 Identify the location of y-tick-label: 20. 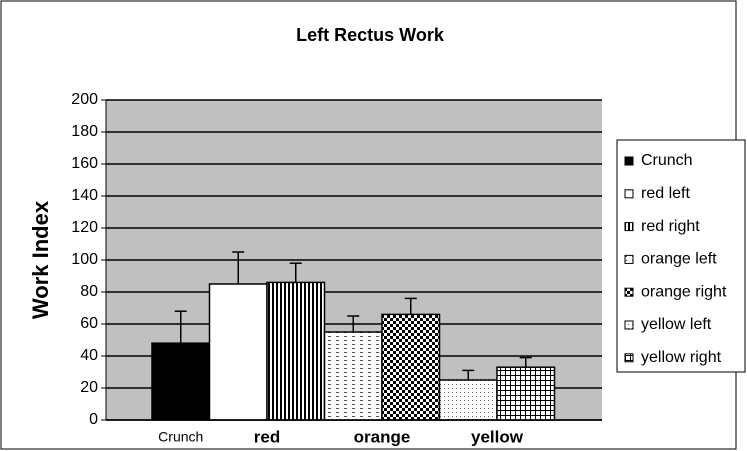
(89, 387).